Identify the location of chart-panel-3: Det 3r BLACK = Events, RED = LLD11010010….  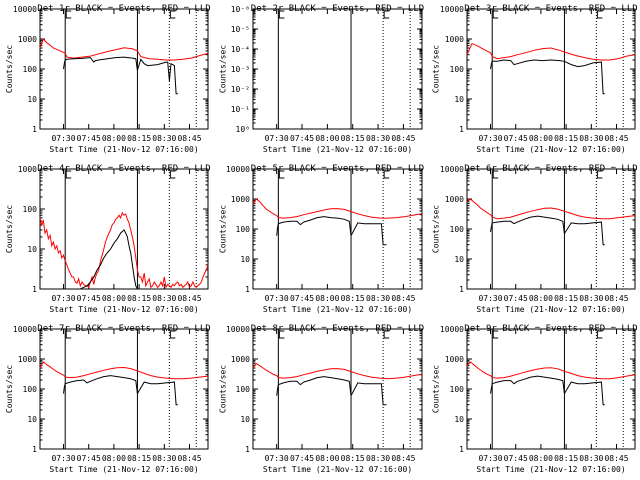
(535, 79).